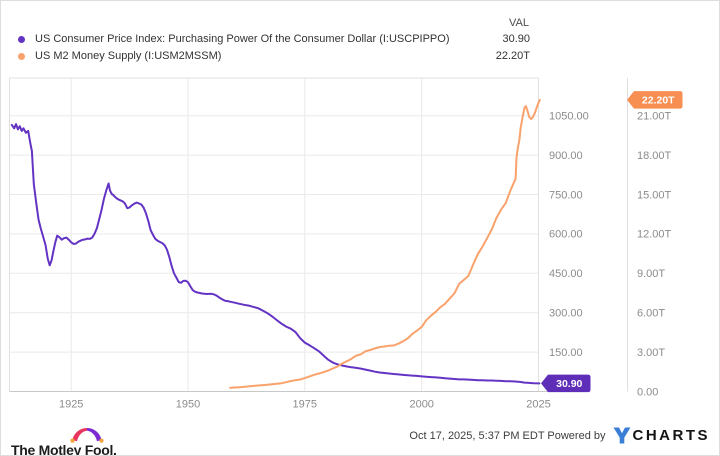  What do you see at coordinates (566, 353) in the screenshot?
I see `left-axis-tick-label: 150.00` at bounding box center [566, 353].